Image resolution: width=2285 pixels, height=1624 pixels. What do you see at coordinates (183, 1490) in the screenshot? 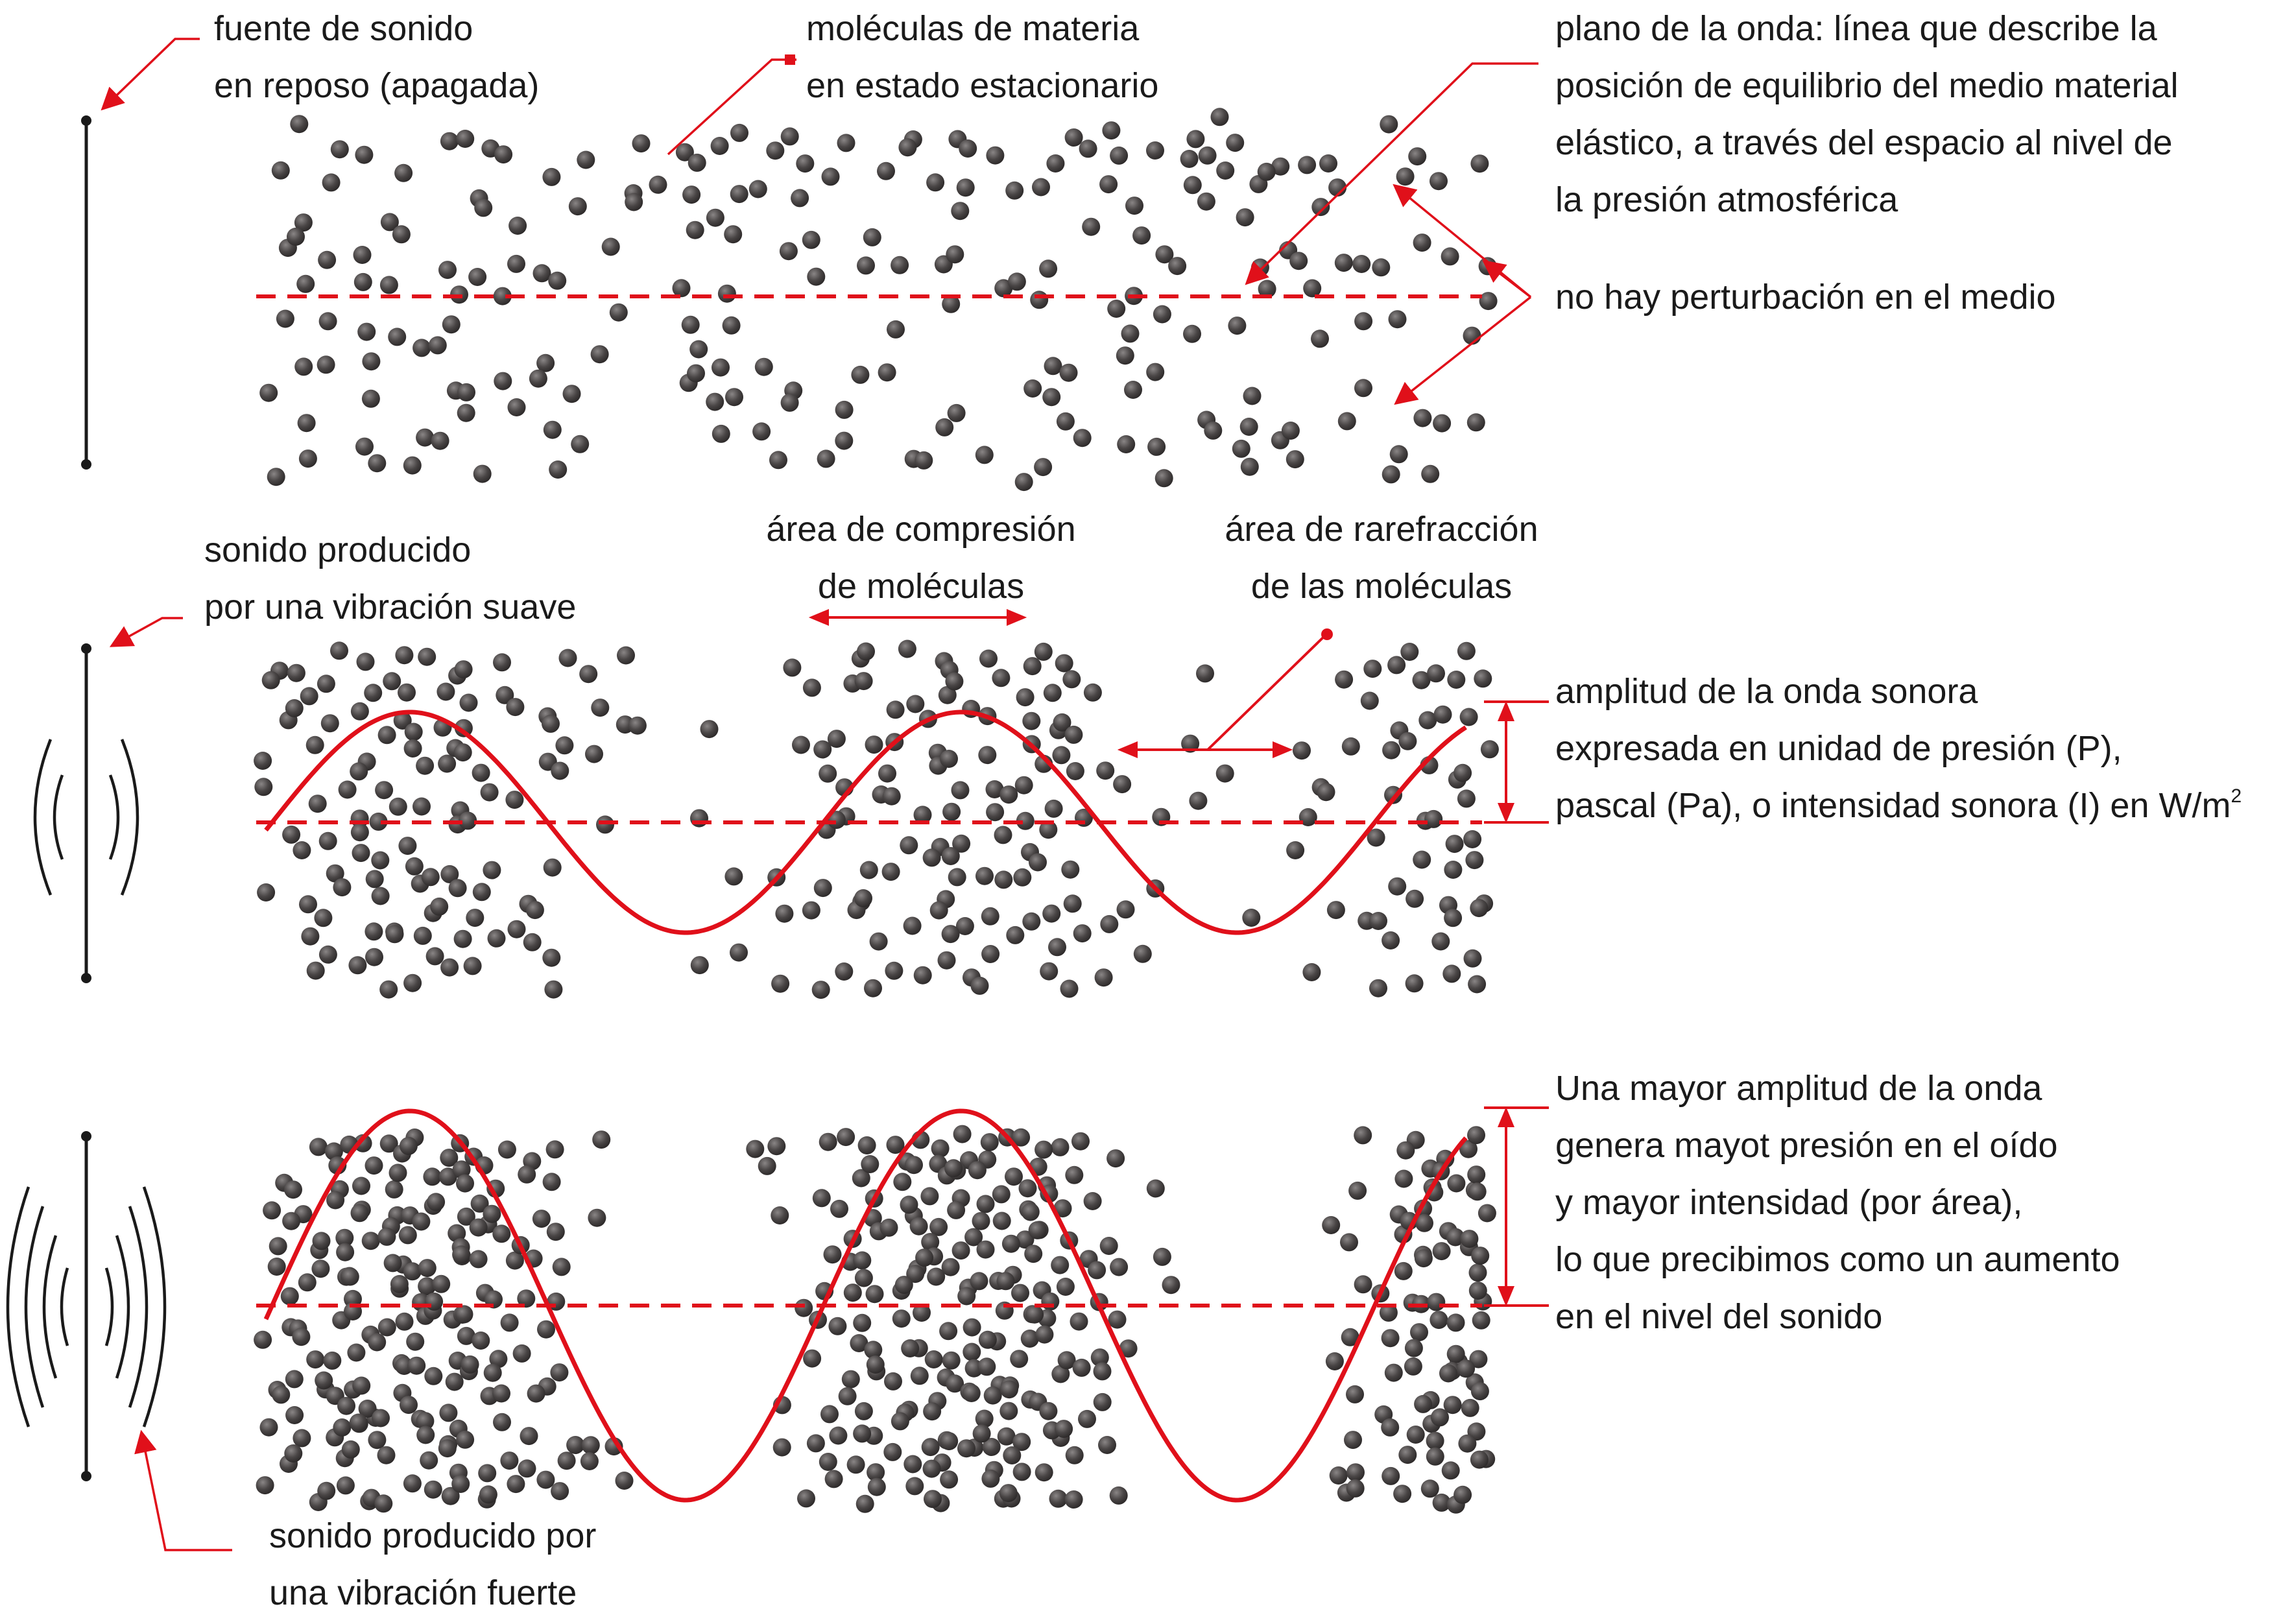
I see `strong-source-leader` at bounding box center [183, 1490].